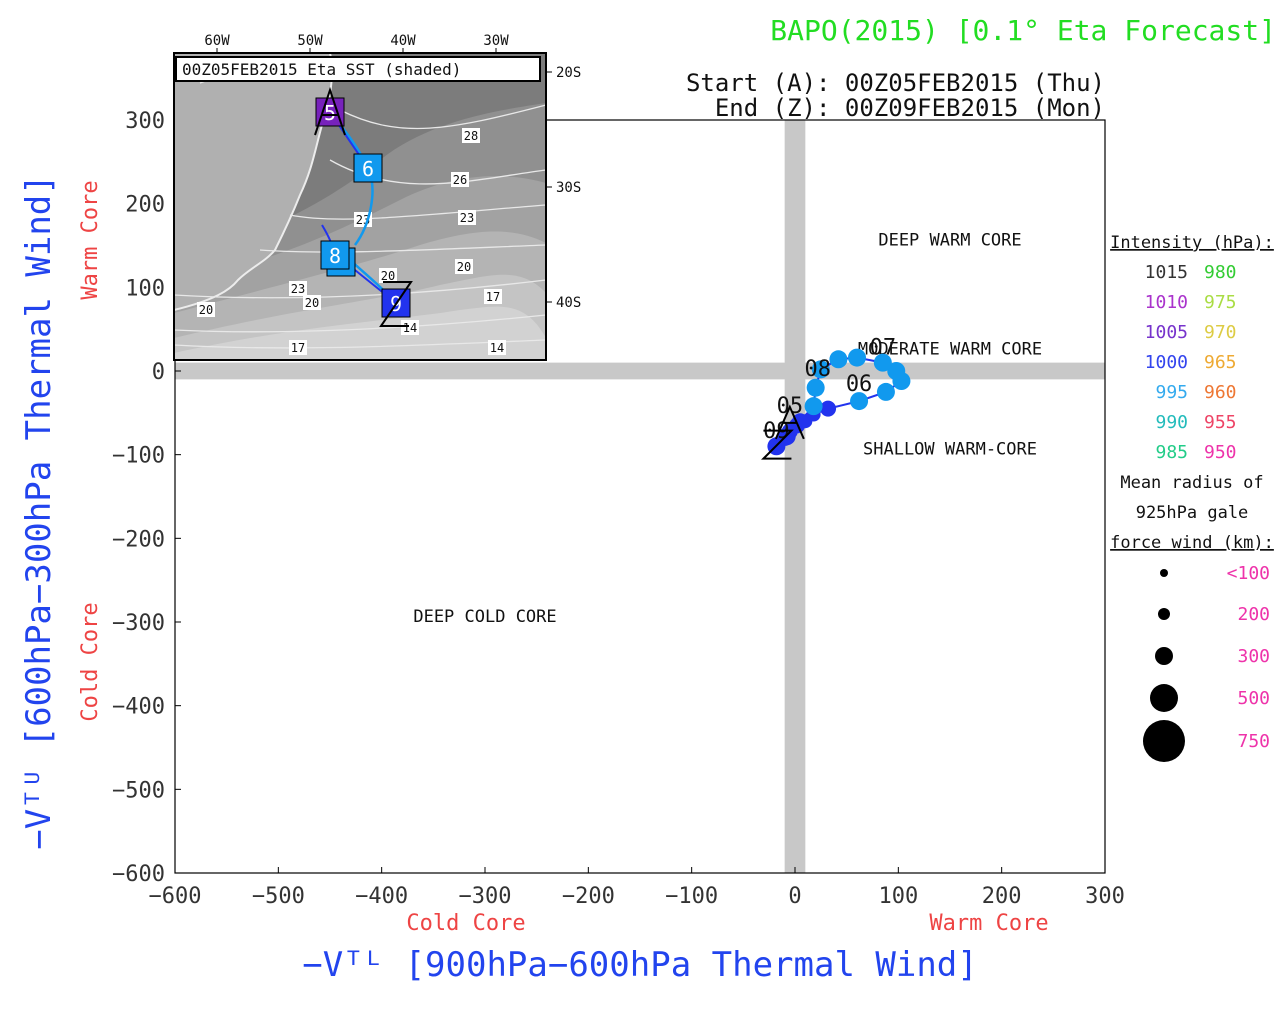 The height and width of the screenshot is (1024, 1280). What do you see at coordinates (1002, 896) in the screenshot?
I see `x-tick-label: 200` at bounding box center [1002, 896].